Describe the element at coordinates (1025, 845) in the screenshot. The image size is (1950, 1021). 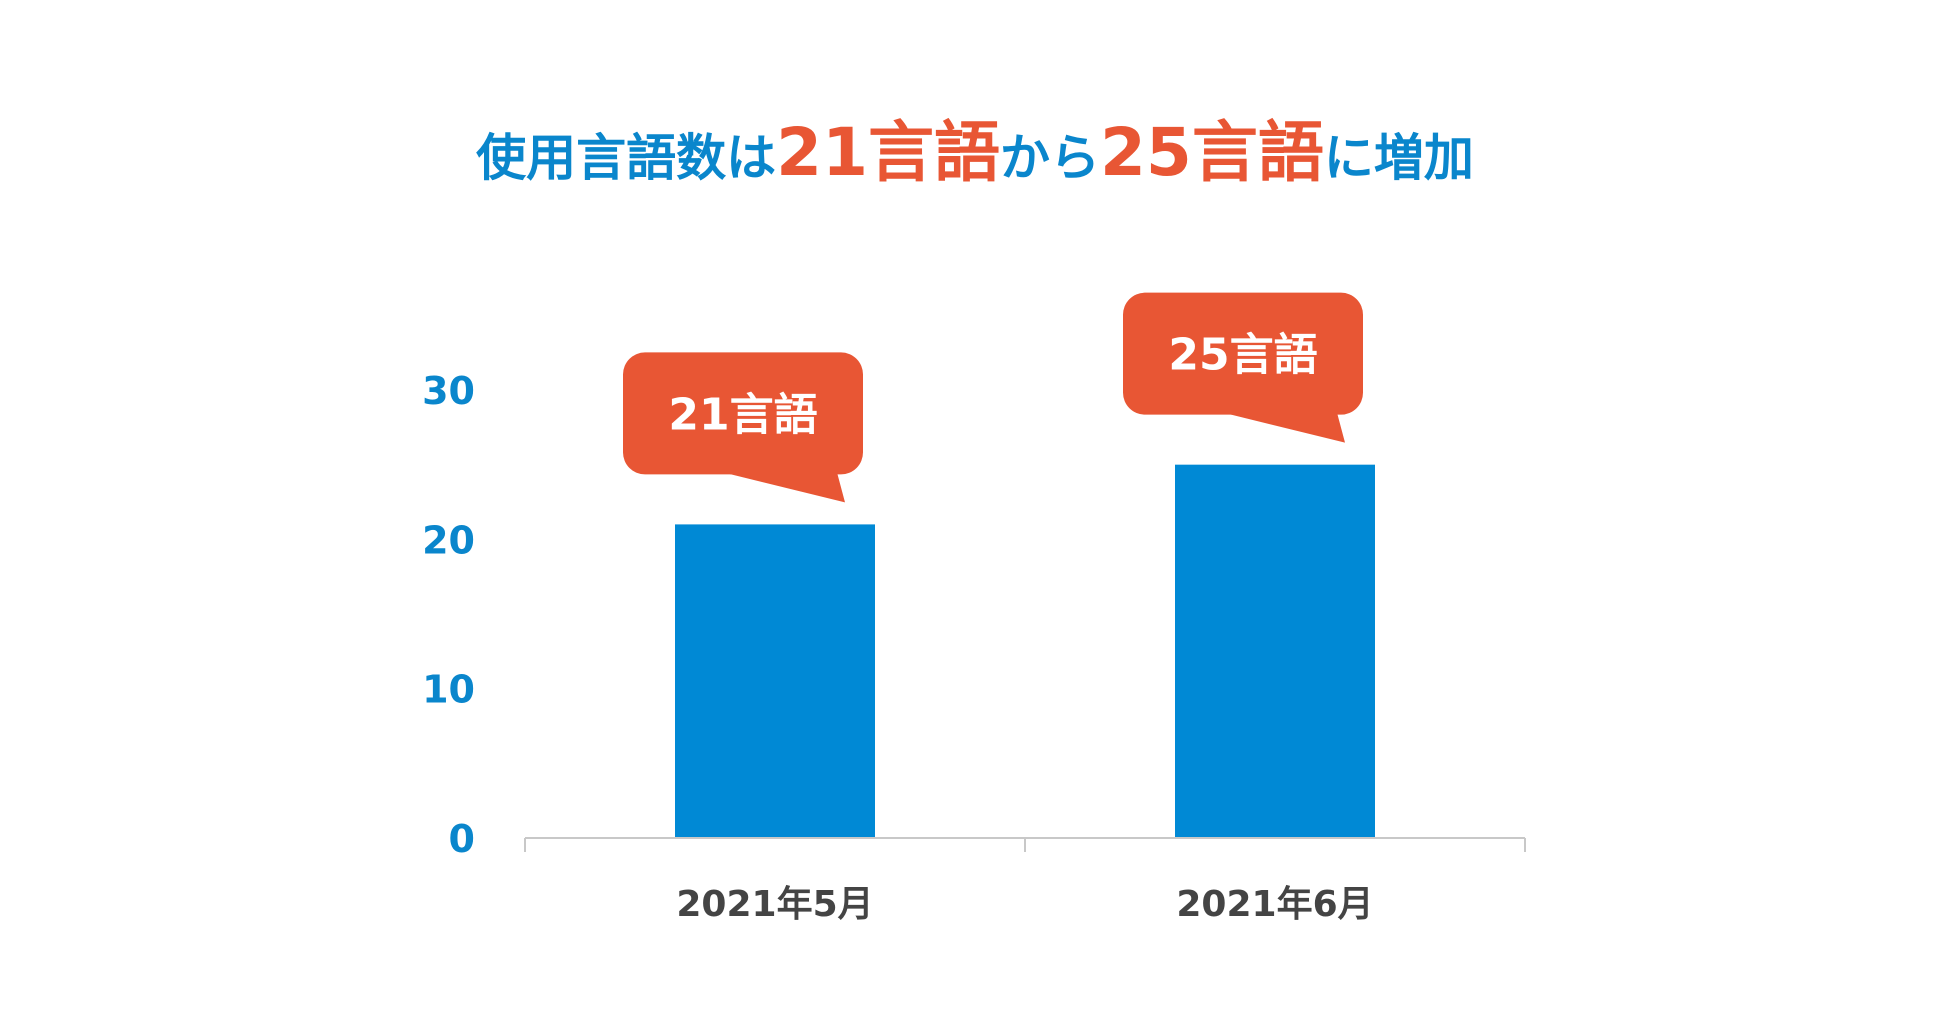
I see `x-axis-ticks` at that location.